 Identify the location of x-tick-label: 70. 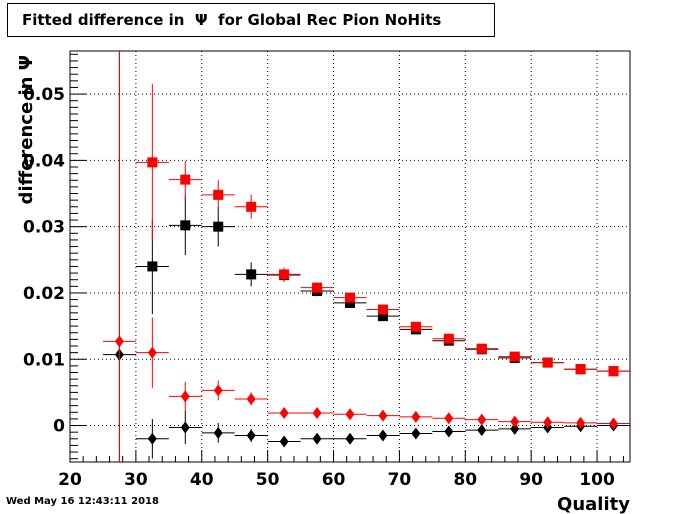
(400, 480).